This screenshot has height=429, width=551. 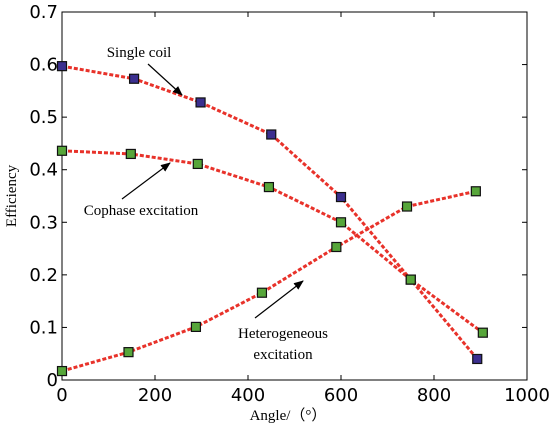 I want to click on x-tick-label: 200, so click(x=155, y=395).